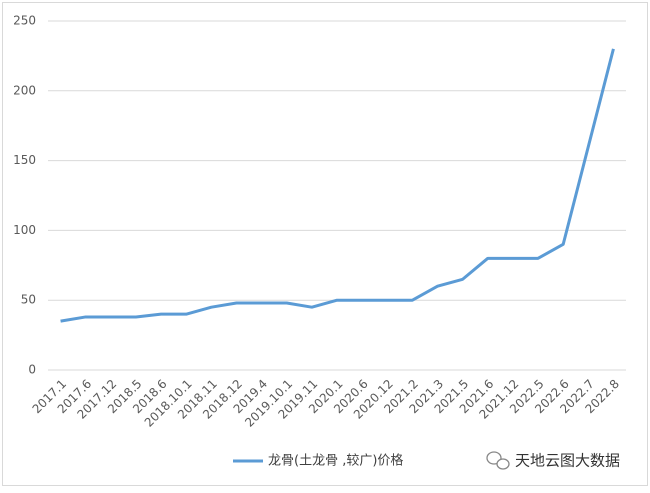  What do you see at coordinates (567, 461) in the screenshot?
I see `watermark-text: 天地云图大数据` at bounding box center [567, 461].